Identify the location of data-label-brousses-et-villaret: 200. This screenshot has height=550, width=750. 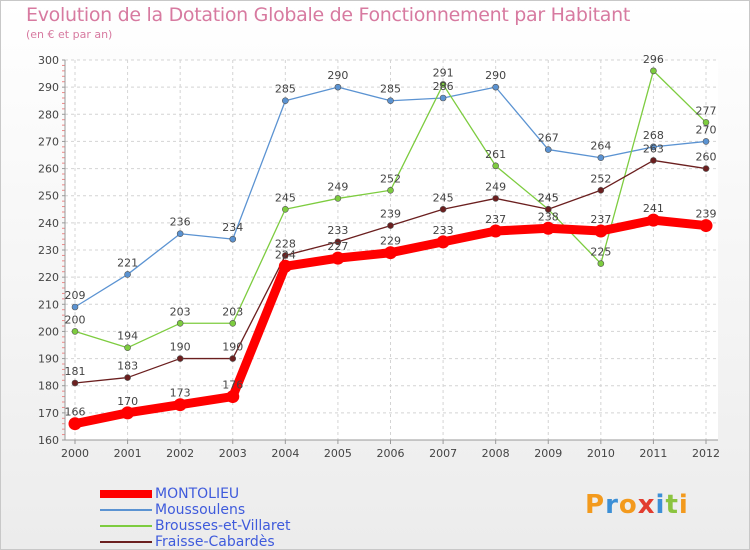
(75, 319).